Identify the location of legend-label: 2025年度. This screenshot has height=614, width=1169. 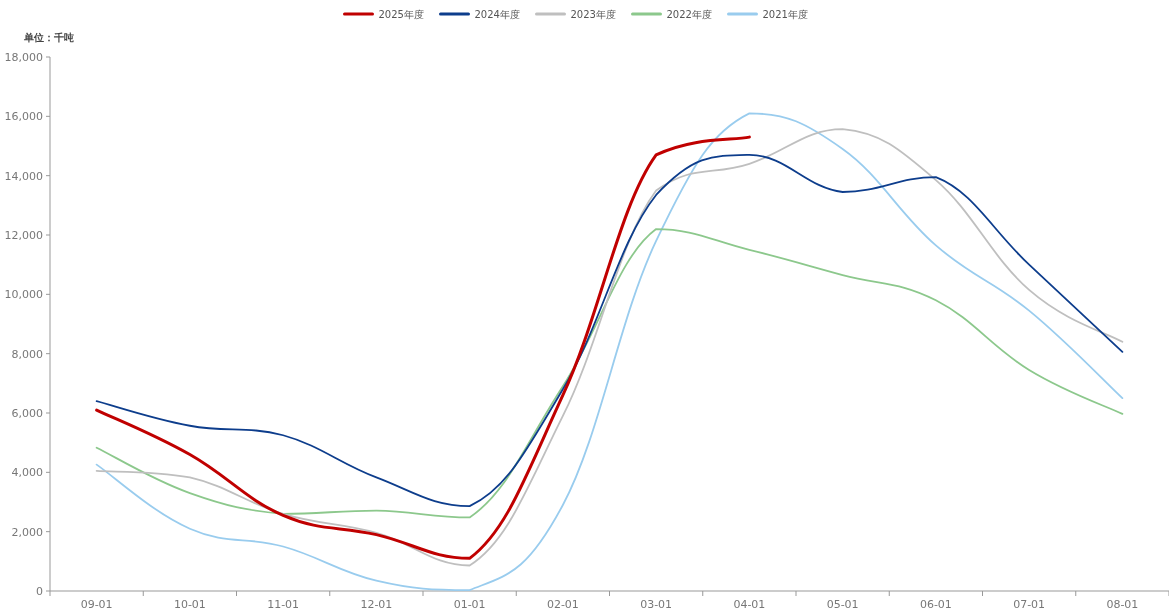
(401, 14).